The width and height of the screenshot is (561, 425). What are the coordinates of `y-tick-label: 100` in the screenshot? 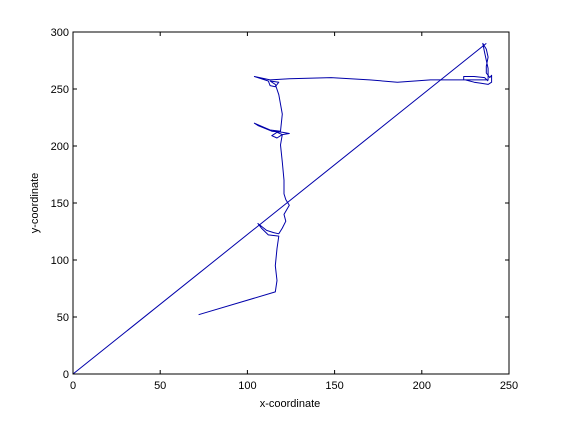 It's located at (60, 261).